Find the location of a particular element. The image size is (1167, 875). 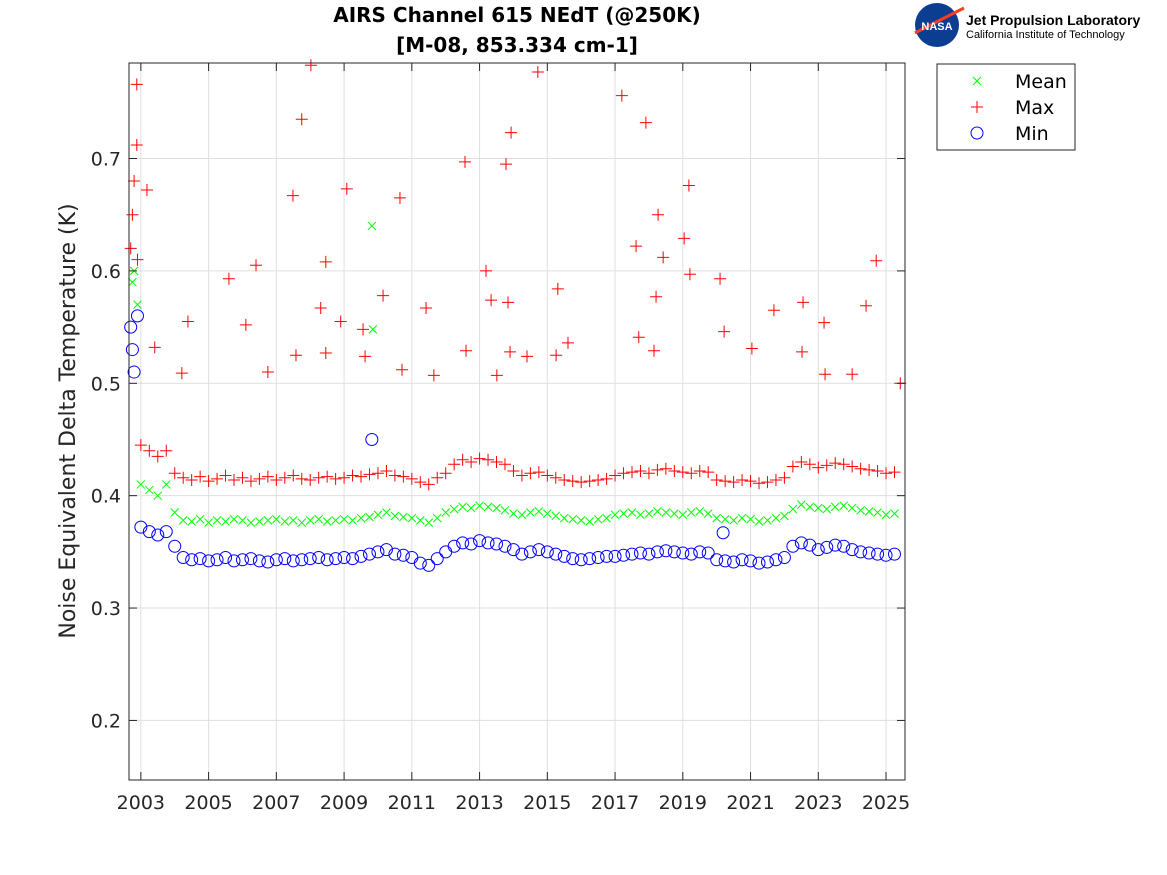

chart-title-line1: AIRS Channel 615 NEdT (@250K) is located at coordinates (517, 15).